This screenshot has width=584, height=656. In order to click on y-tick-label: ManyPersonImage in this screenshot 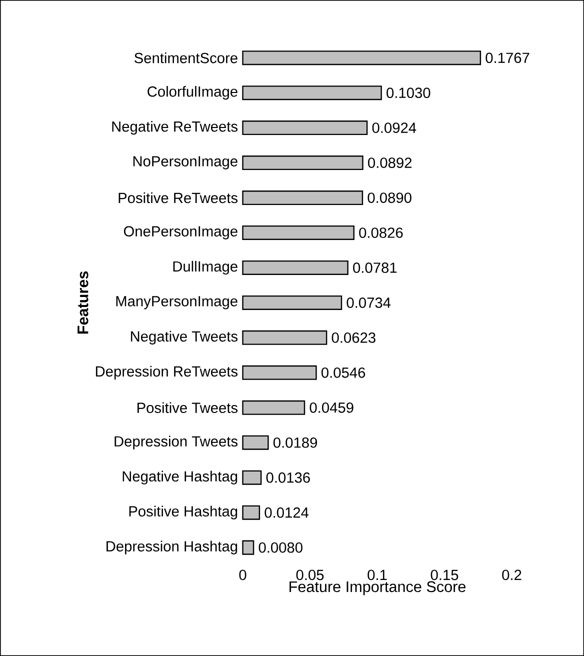, I will do `click(177, 303)`.